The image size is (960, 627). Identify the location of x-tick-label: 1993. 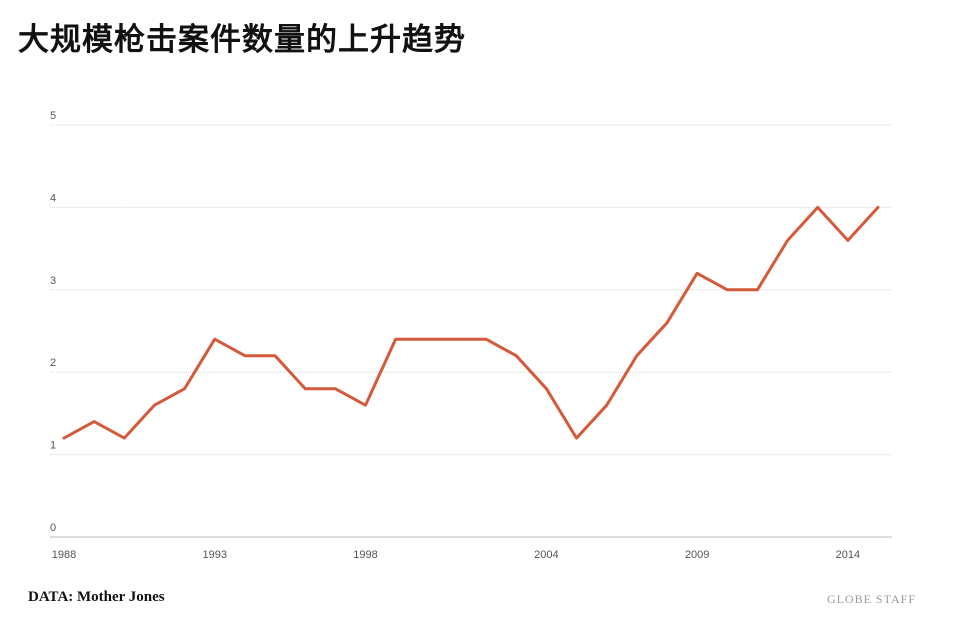
(214, 555).